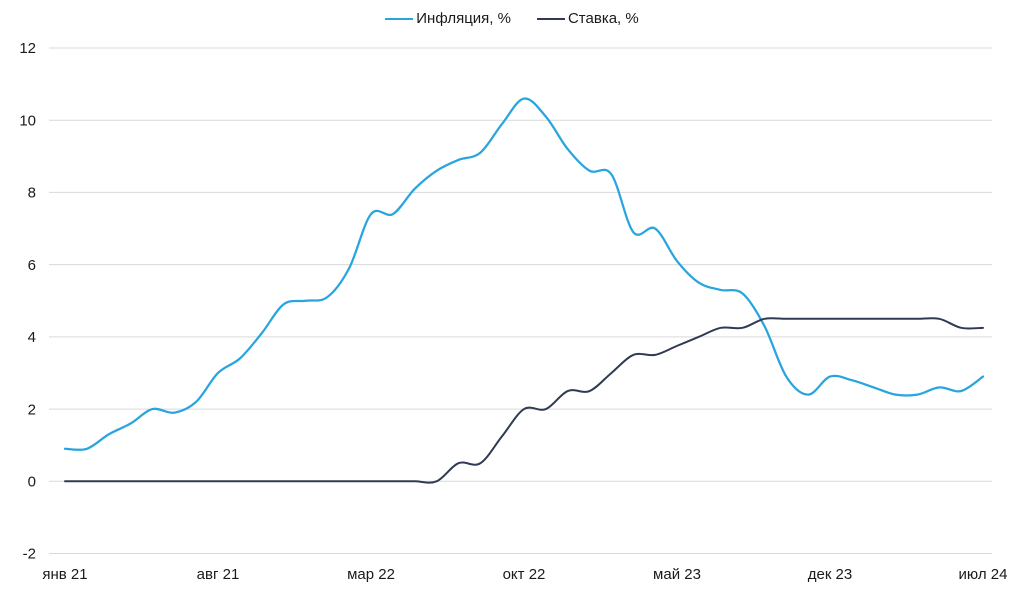 This screenshot has width=1024, height=593. I want to click on legend-item-inflation: Инфляция, %, so click(448, 19).